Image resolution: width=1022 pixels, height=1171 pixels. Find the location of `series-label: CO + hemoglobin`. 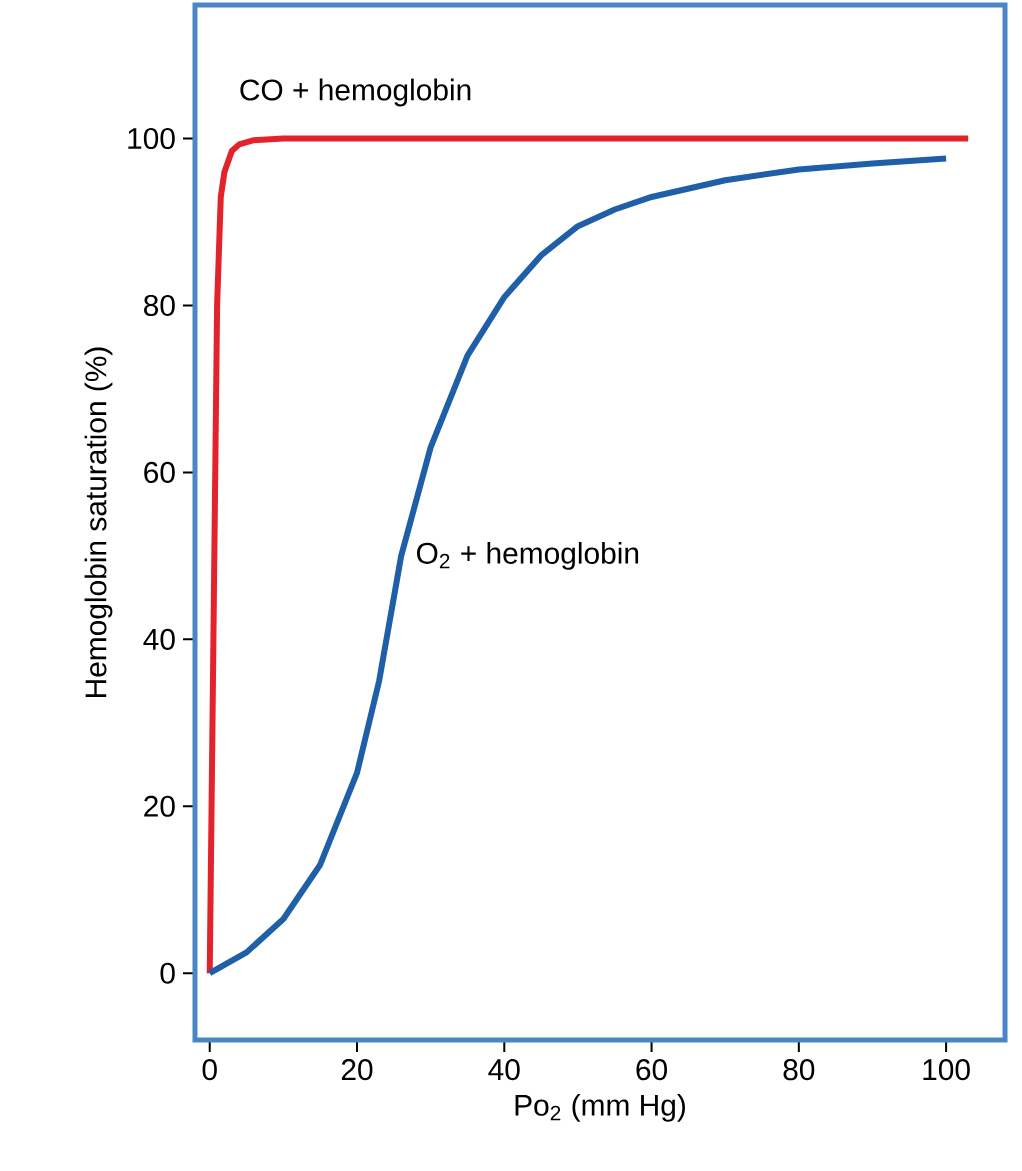

series-label: CO + hemoglobin is located at coordinates (355, 92).